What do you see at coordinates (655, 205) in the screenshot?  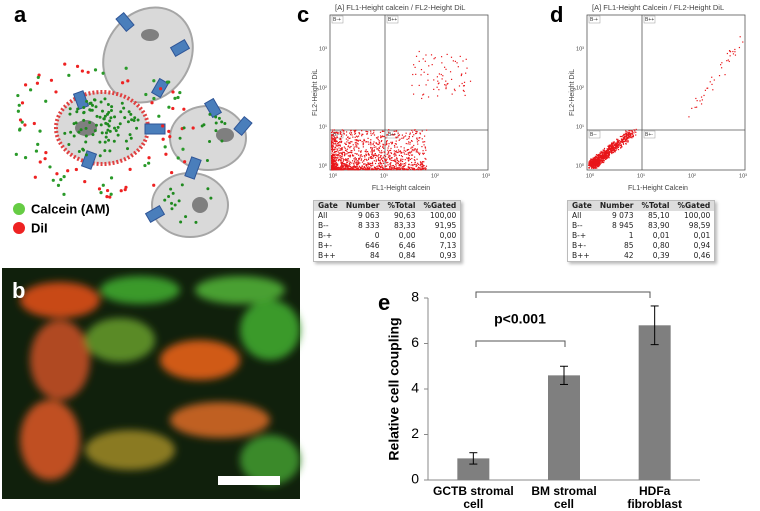 I see `table-cell: %Total` at bounding box center [655, 205].